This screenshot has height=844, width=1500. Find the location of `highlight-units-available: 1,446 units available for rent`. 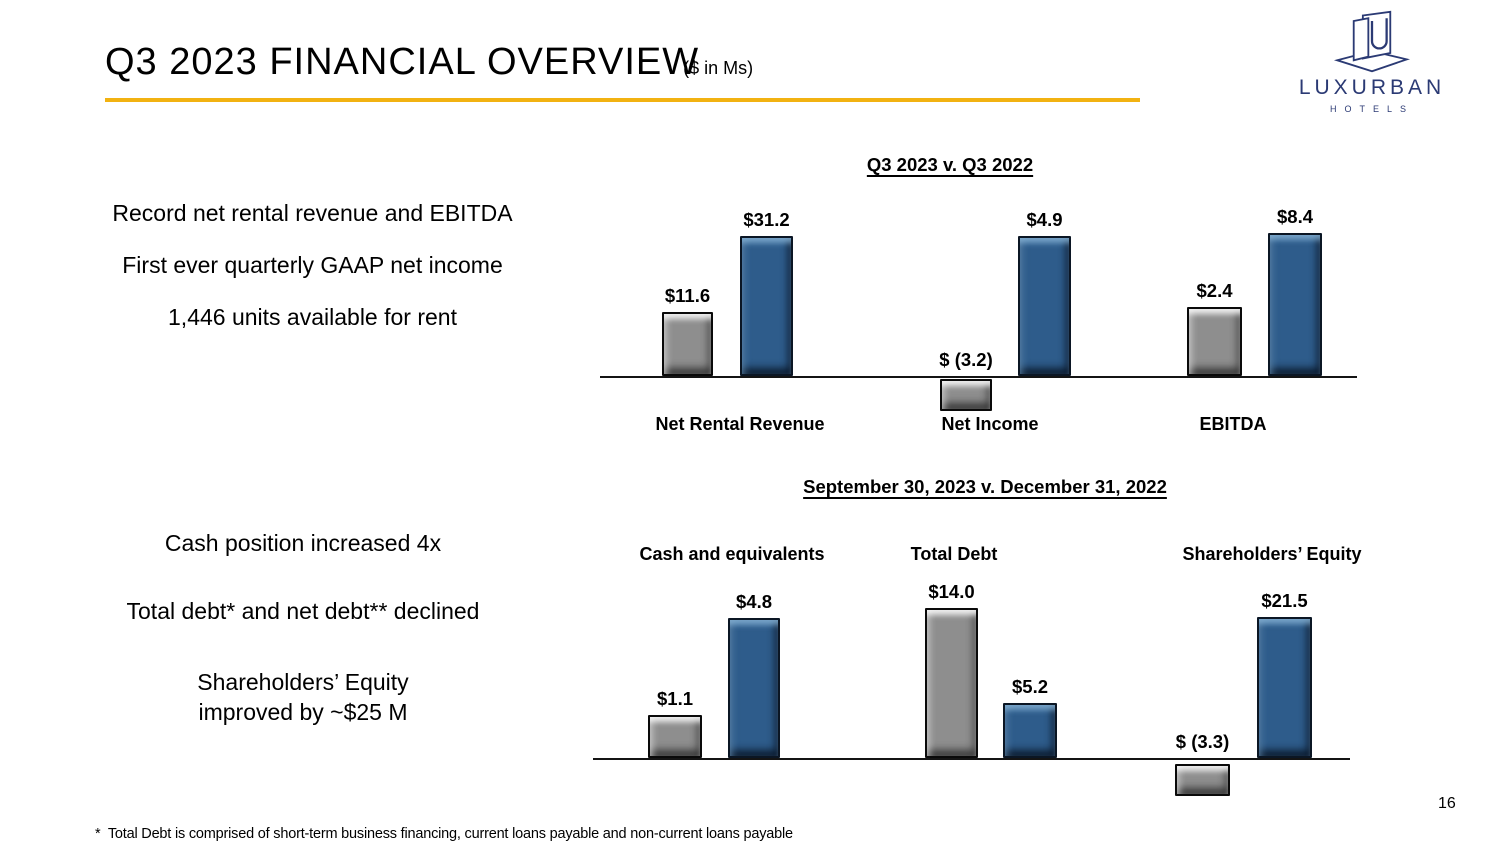

highlight-units-available: 1,446 units available for rent is located at coordinates (312, 317).